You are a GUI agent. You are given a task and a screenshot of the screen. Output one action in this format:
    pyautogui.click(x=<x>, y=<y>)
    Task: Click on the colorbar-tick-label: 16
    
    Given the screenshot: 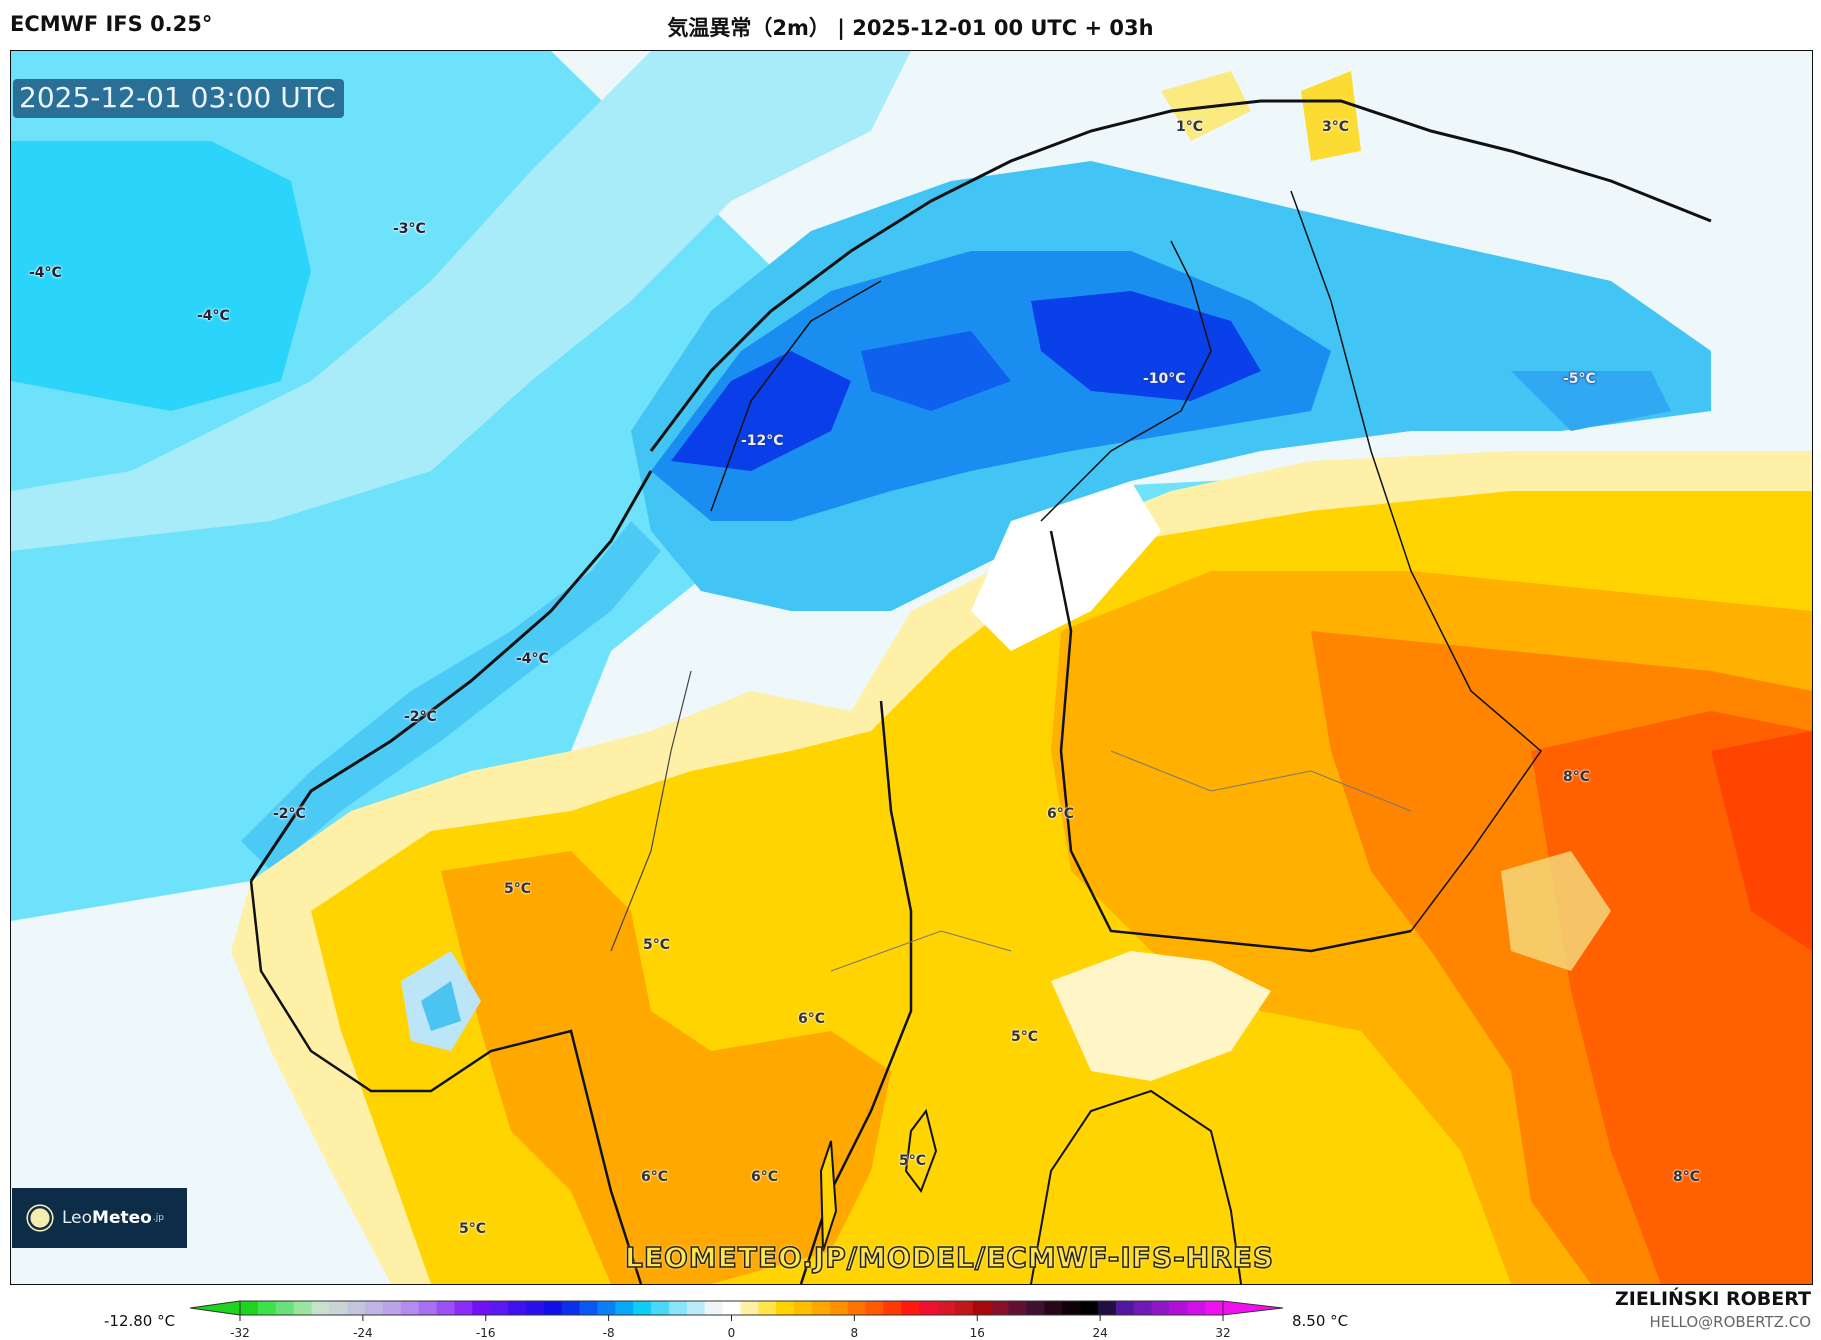 What is the action you would take?
    pyautogui.click(x=977, y=1333)
    